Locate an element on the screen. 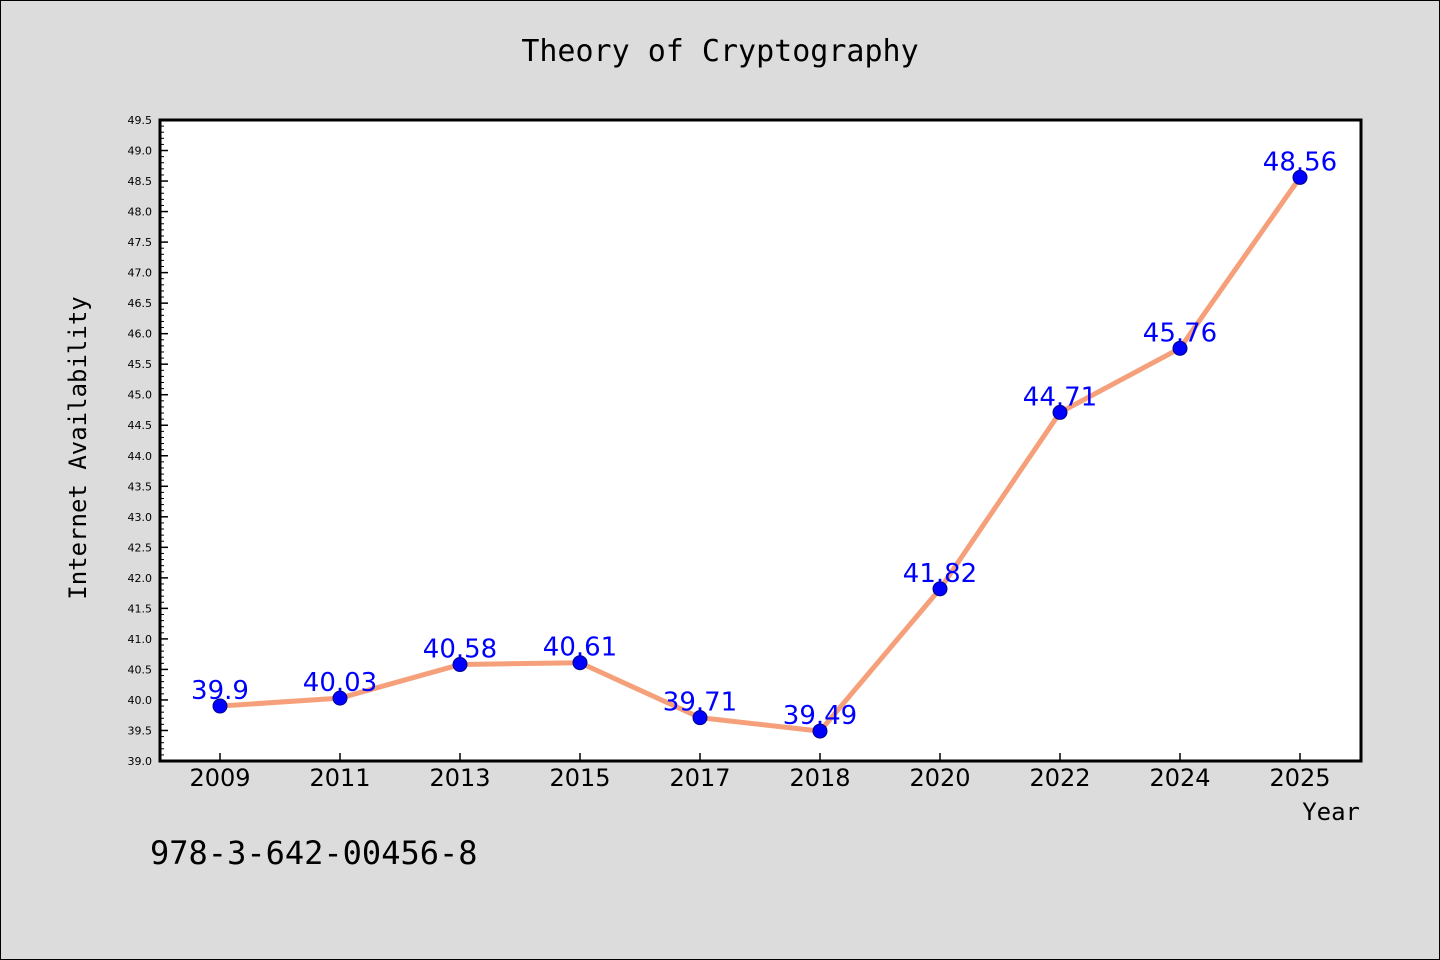  y-tick-label: 45.5 is located at coordinates (140, 364).